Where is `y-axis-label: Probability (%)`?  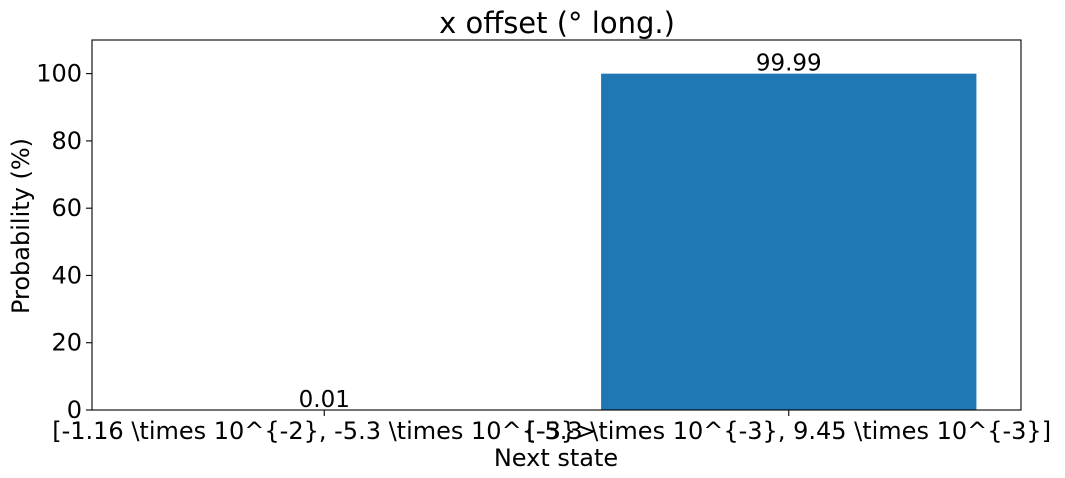
y-axis-label: Probability (%) is located at coordinates (21, 226).